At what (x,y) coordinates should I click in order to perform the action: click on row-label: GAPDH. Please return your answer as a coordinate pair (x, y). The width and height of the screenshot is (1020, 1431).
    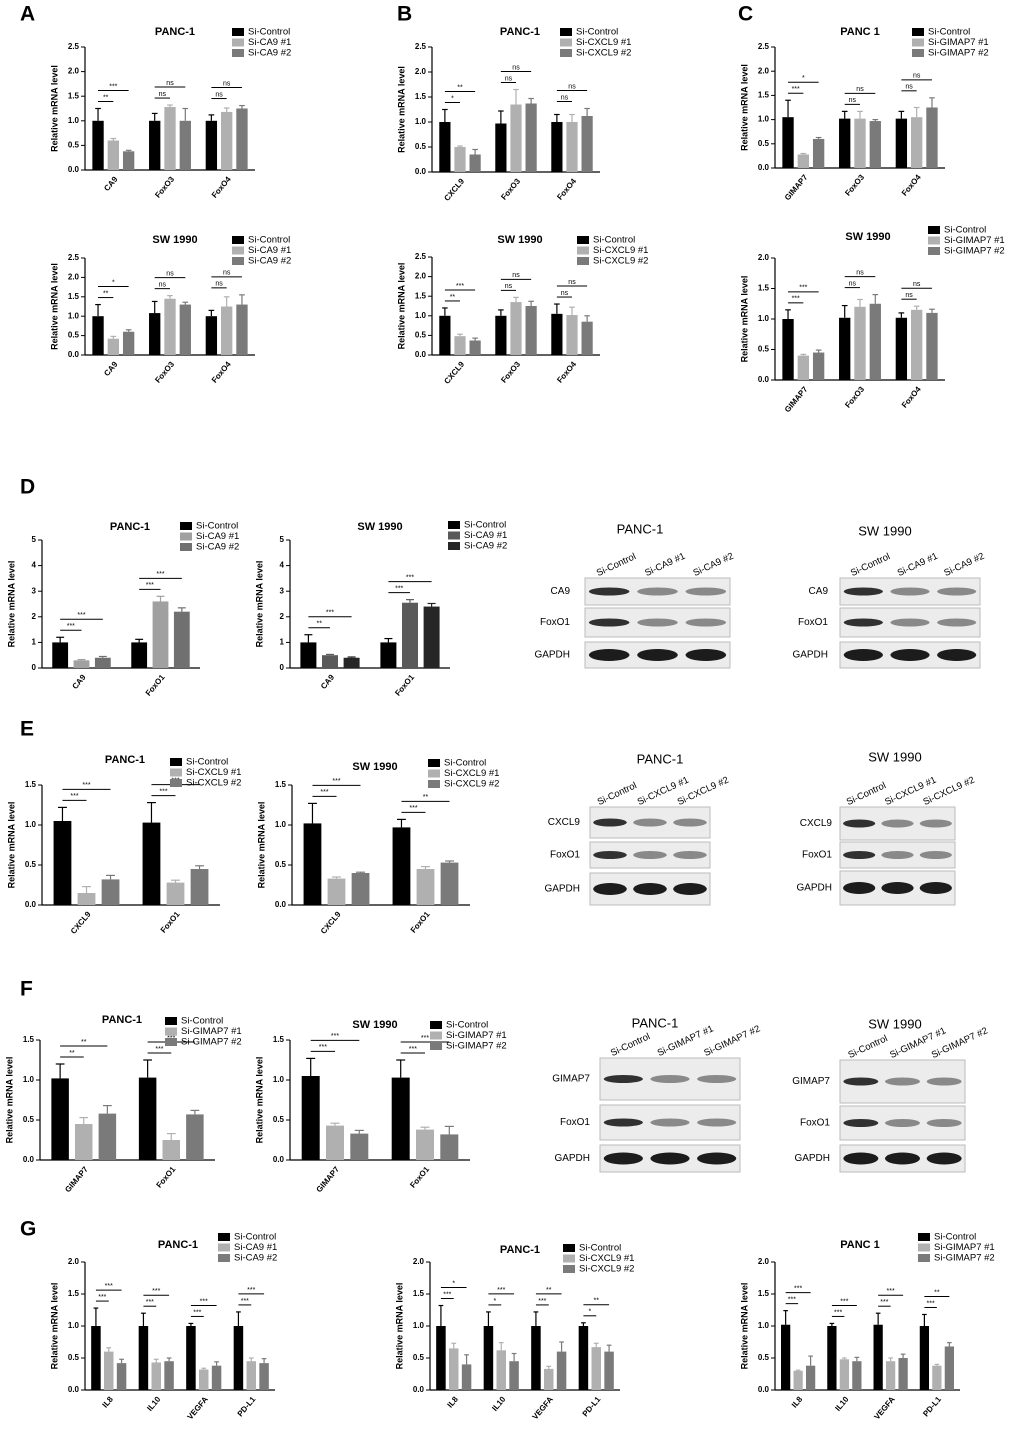
    Looking at the image, I should click on (572, 1158).